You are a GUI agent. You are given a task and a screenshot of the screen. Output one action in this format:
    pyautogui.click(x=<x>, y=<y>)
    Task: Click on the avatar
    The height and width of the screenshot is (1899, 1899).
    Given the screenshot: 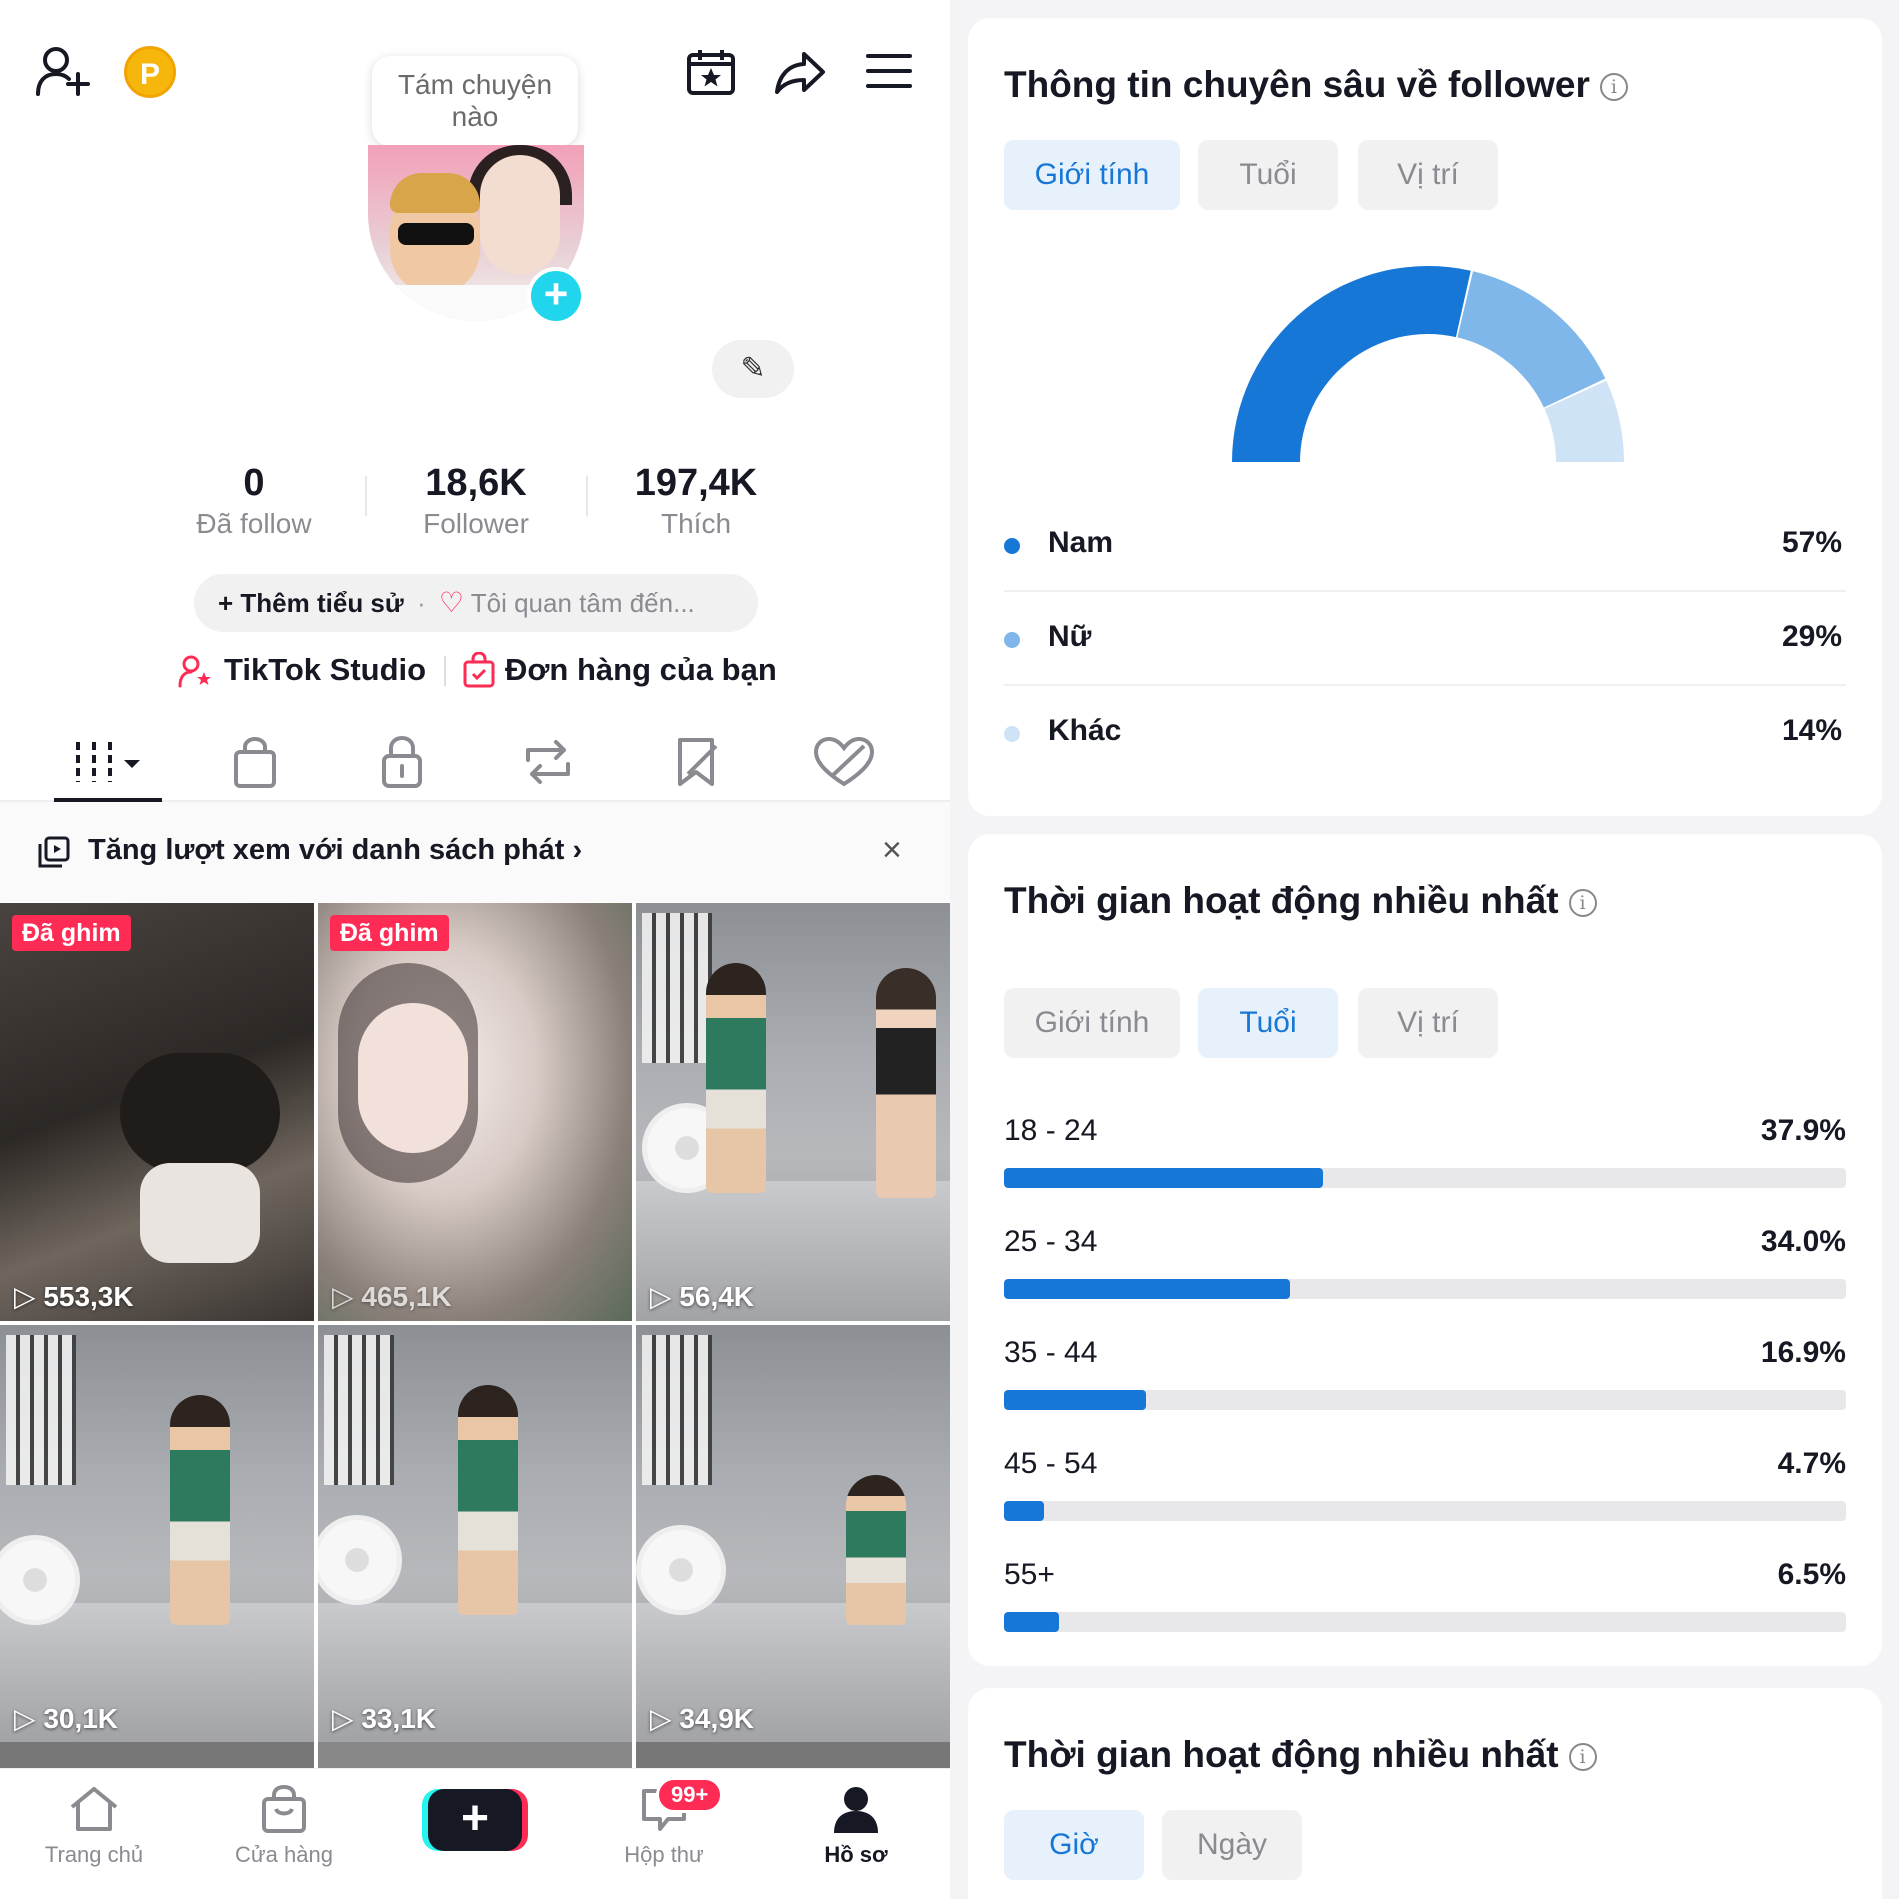 What is the action you would take?
    pyautogui.click(x=476, y=233)
    